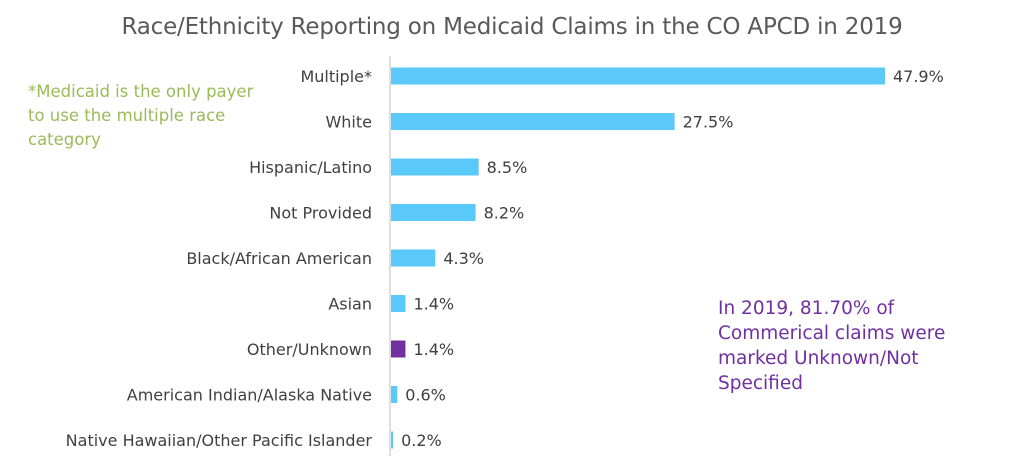 This screenshot has width=1024, height=476. What do you see at coordinates (533, 121) in the screenshot?
I see `bar-white` at bounding box center [533, 121].